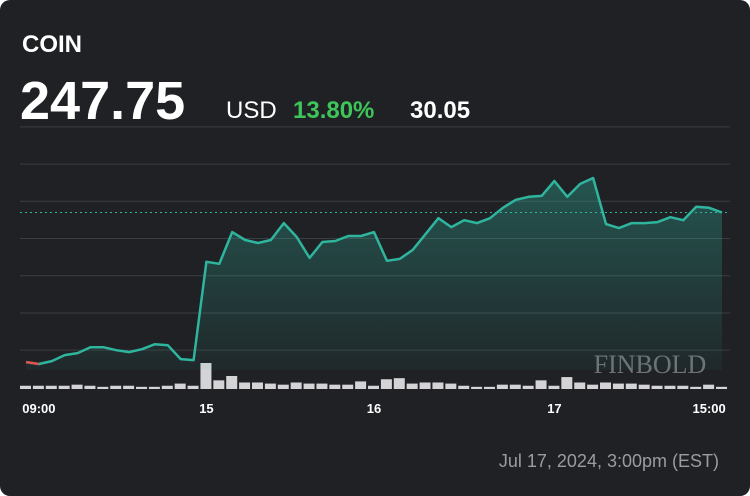 The image size is (750, 496). I want to click on currency: USD, so click(251, 110).